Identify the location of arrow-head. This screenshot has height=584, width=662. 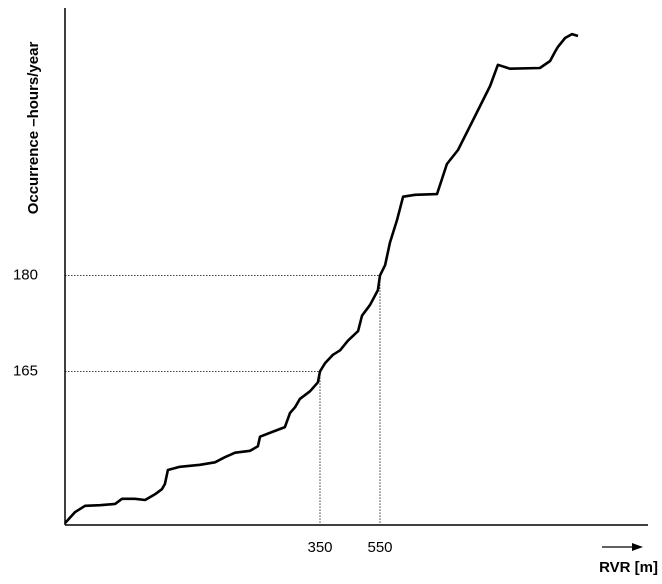
(637, 547).